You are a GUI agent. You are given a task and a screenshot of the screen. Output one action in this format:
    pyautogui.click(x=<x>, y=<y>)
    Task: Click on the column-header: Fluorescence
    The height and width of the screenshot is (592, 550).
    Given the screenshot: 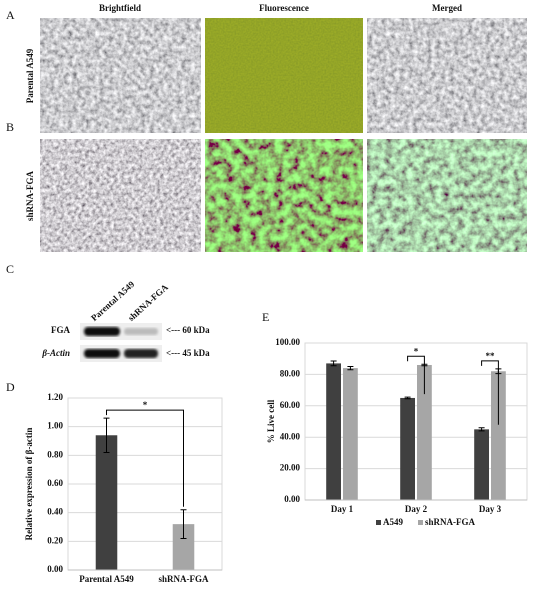 What is the action you would take?
    pyautogui.click(x=284, y=8)
    